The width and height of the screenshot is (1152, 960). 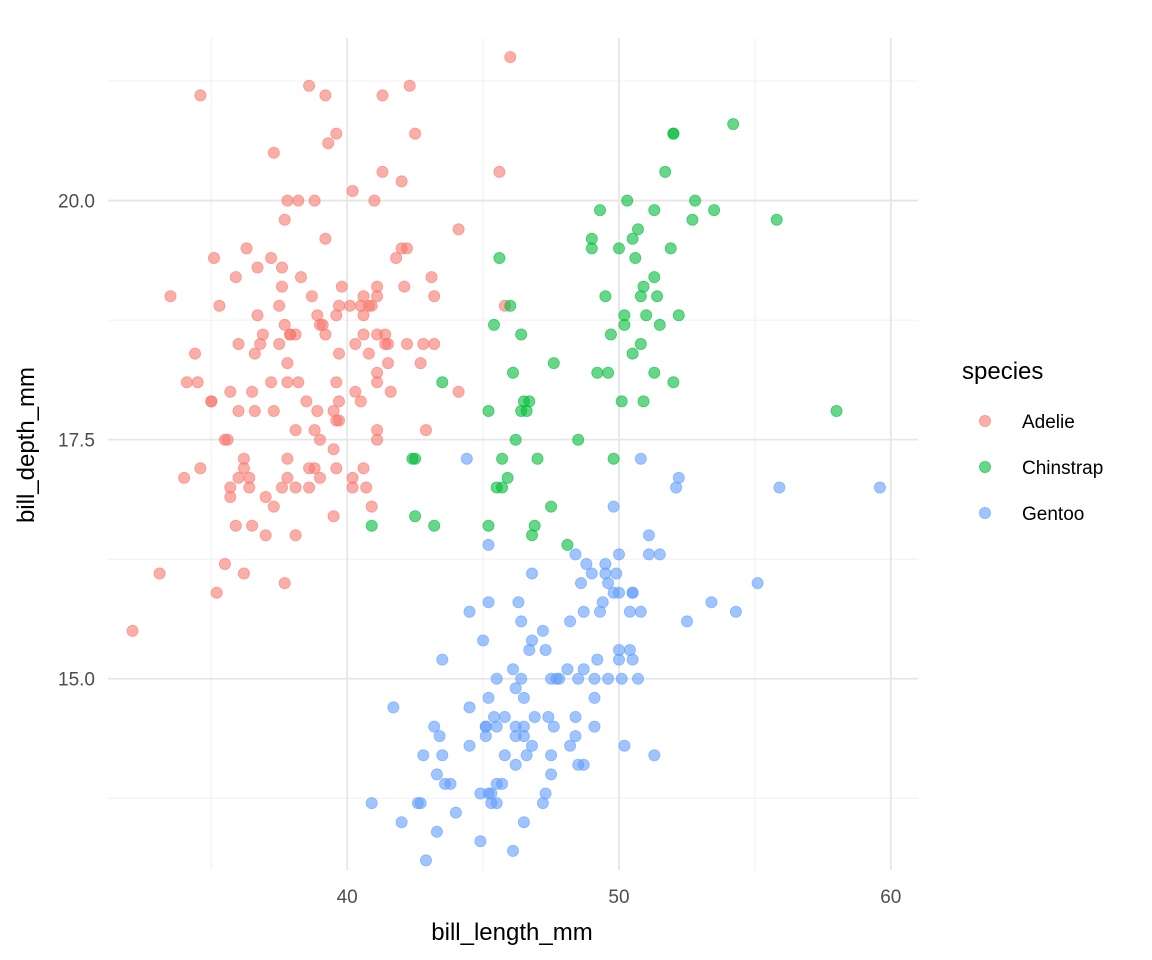 I want to click on legend-label: Gentoo, so click(x=1053, y=514).